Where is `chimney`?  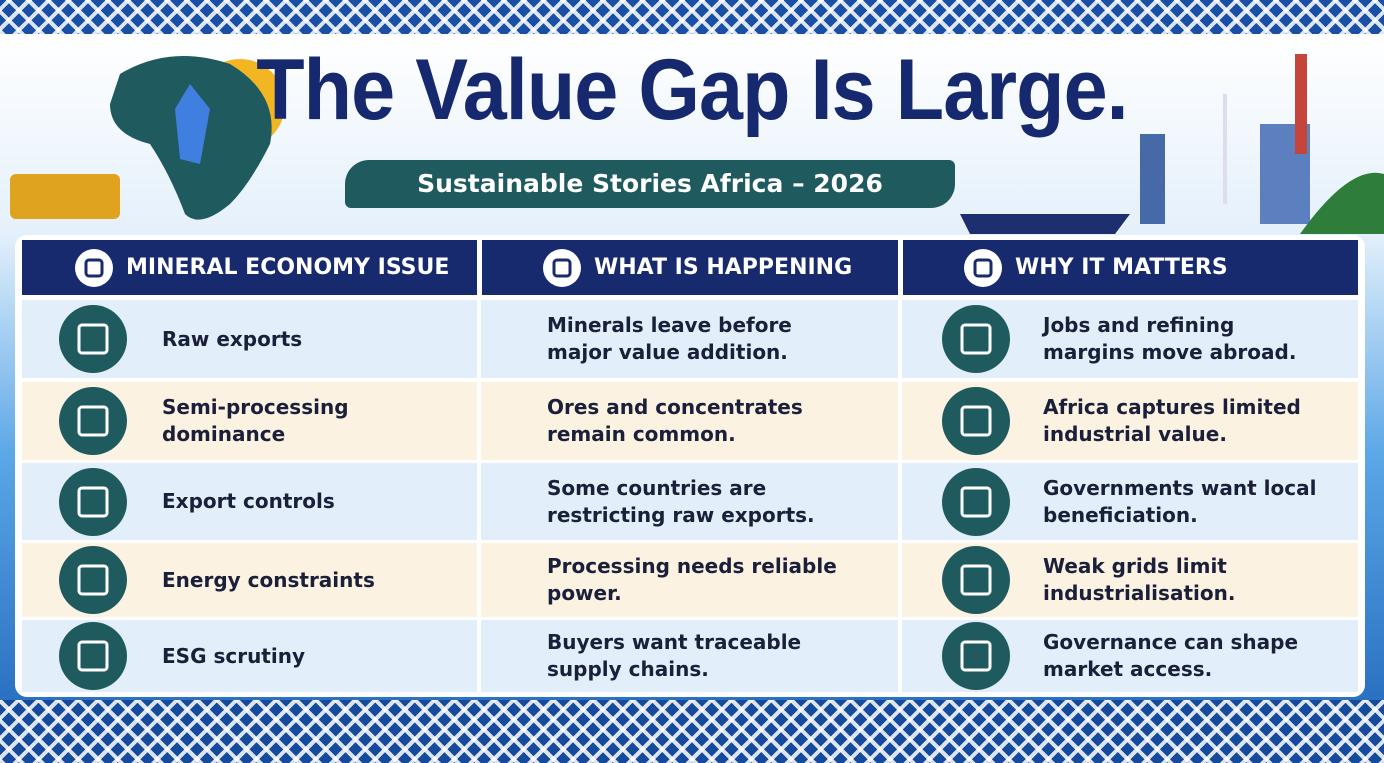
chimney is located at coordinates (1301, 104).